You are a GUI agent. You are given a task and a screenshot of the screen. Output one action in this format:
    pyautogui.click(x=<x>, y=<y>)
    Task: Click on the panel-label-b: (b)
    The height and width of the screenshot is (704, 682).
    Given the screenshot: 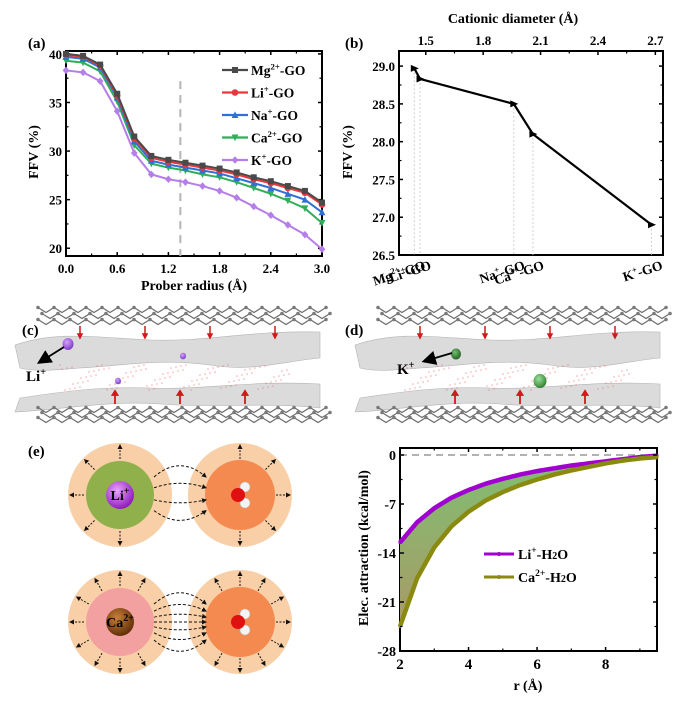 What is the action you would take?
    pyautogui.click(x=354, y=44)
    